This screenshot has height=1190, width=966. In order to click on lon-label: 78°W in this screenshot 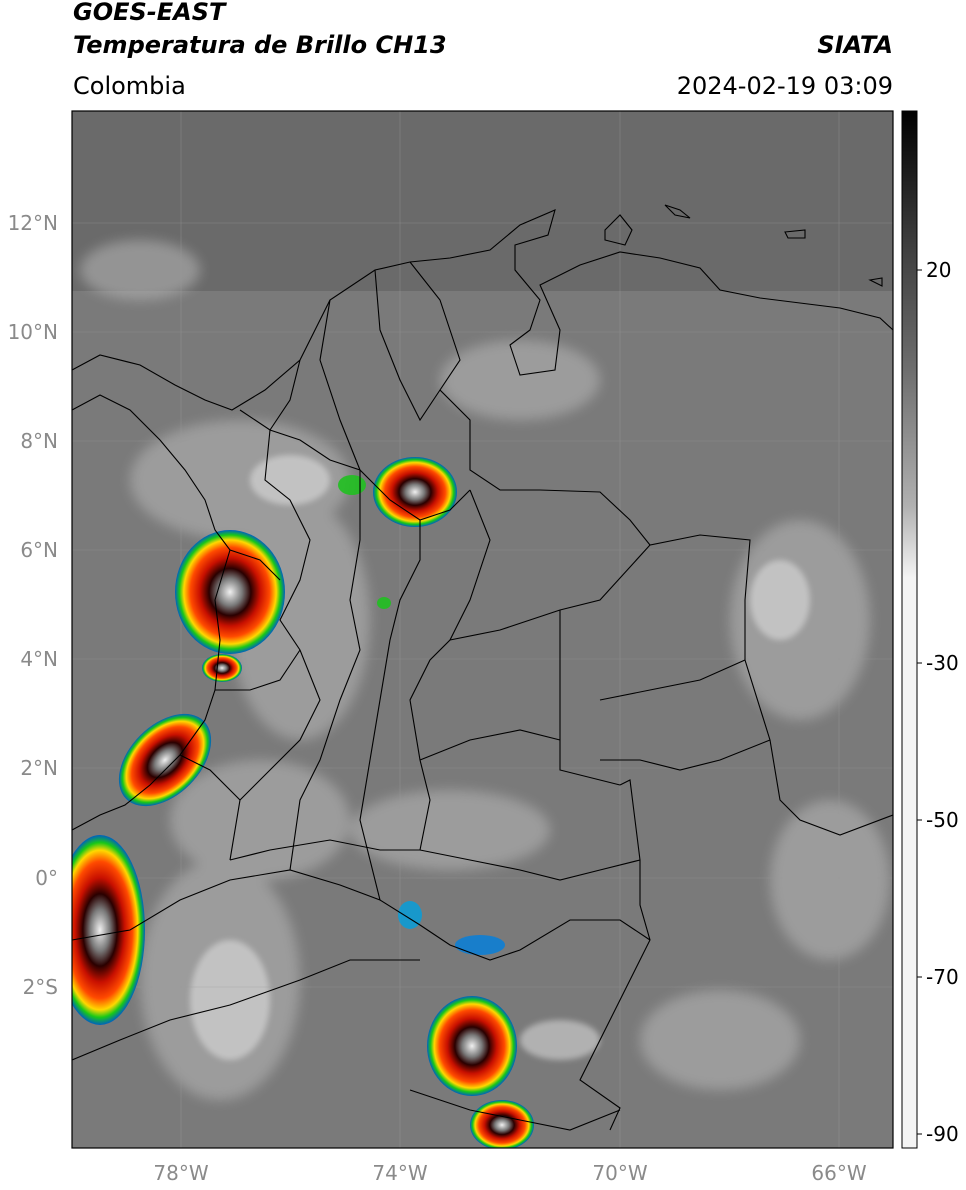, I will do `click(180, 1173)`.